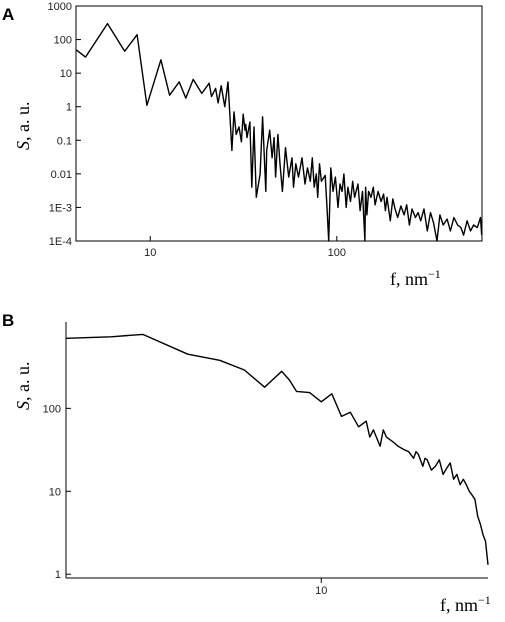 Image resolution: width=505 pixels, height=622 pixels. I want to click on panel-b-xlabel: f, nm−1, so click(465, 604).